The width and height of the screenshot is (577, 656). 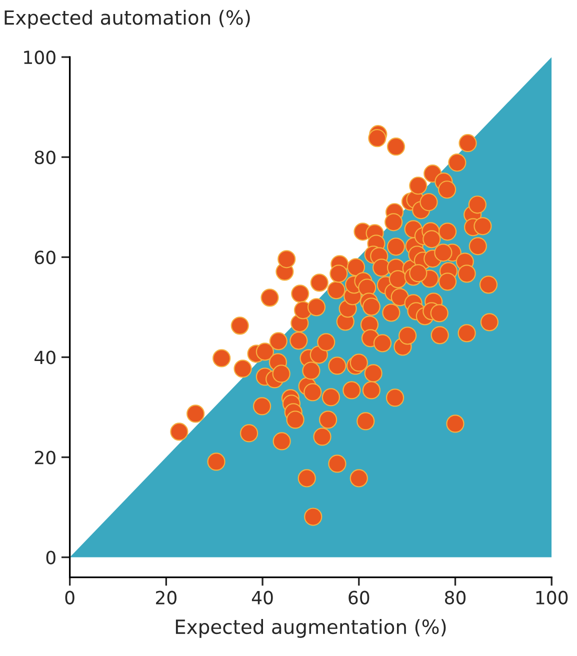 What do you see at coordinates (51, 557) in the screenshot?
I see `y-tick-label: 0` at bounding box center [51, 557].